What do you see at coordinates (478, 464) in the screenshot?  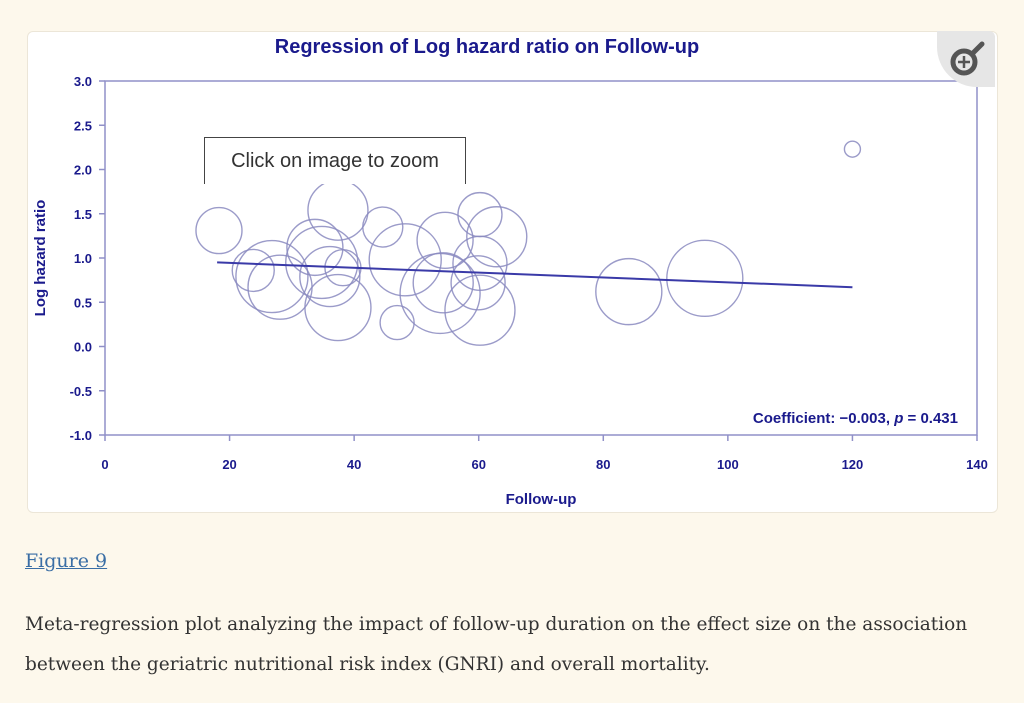 I see `x-tick-label: 60` at bounding box center [478, 464].